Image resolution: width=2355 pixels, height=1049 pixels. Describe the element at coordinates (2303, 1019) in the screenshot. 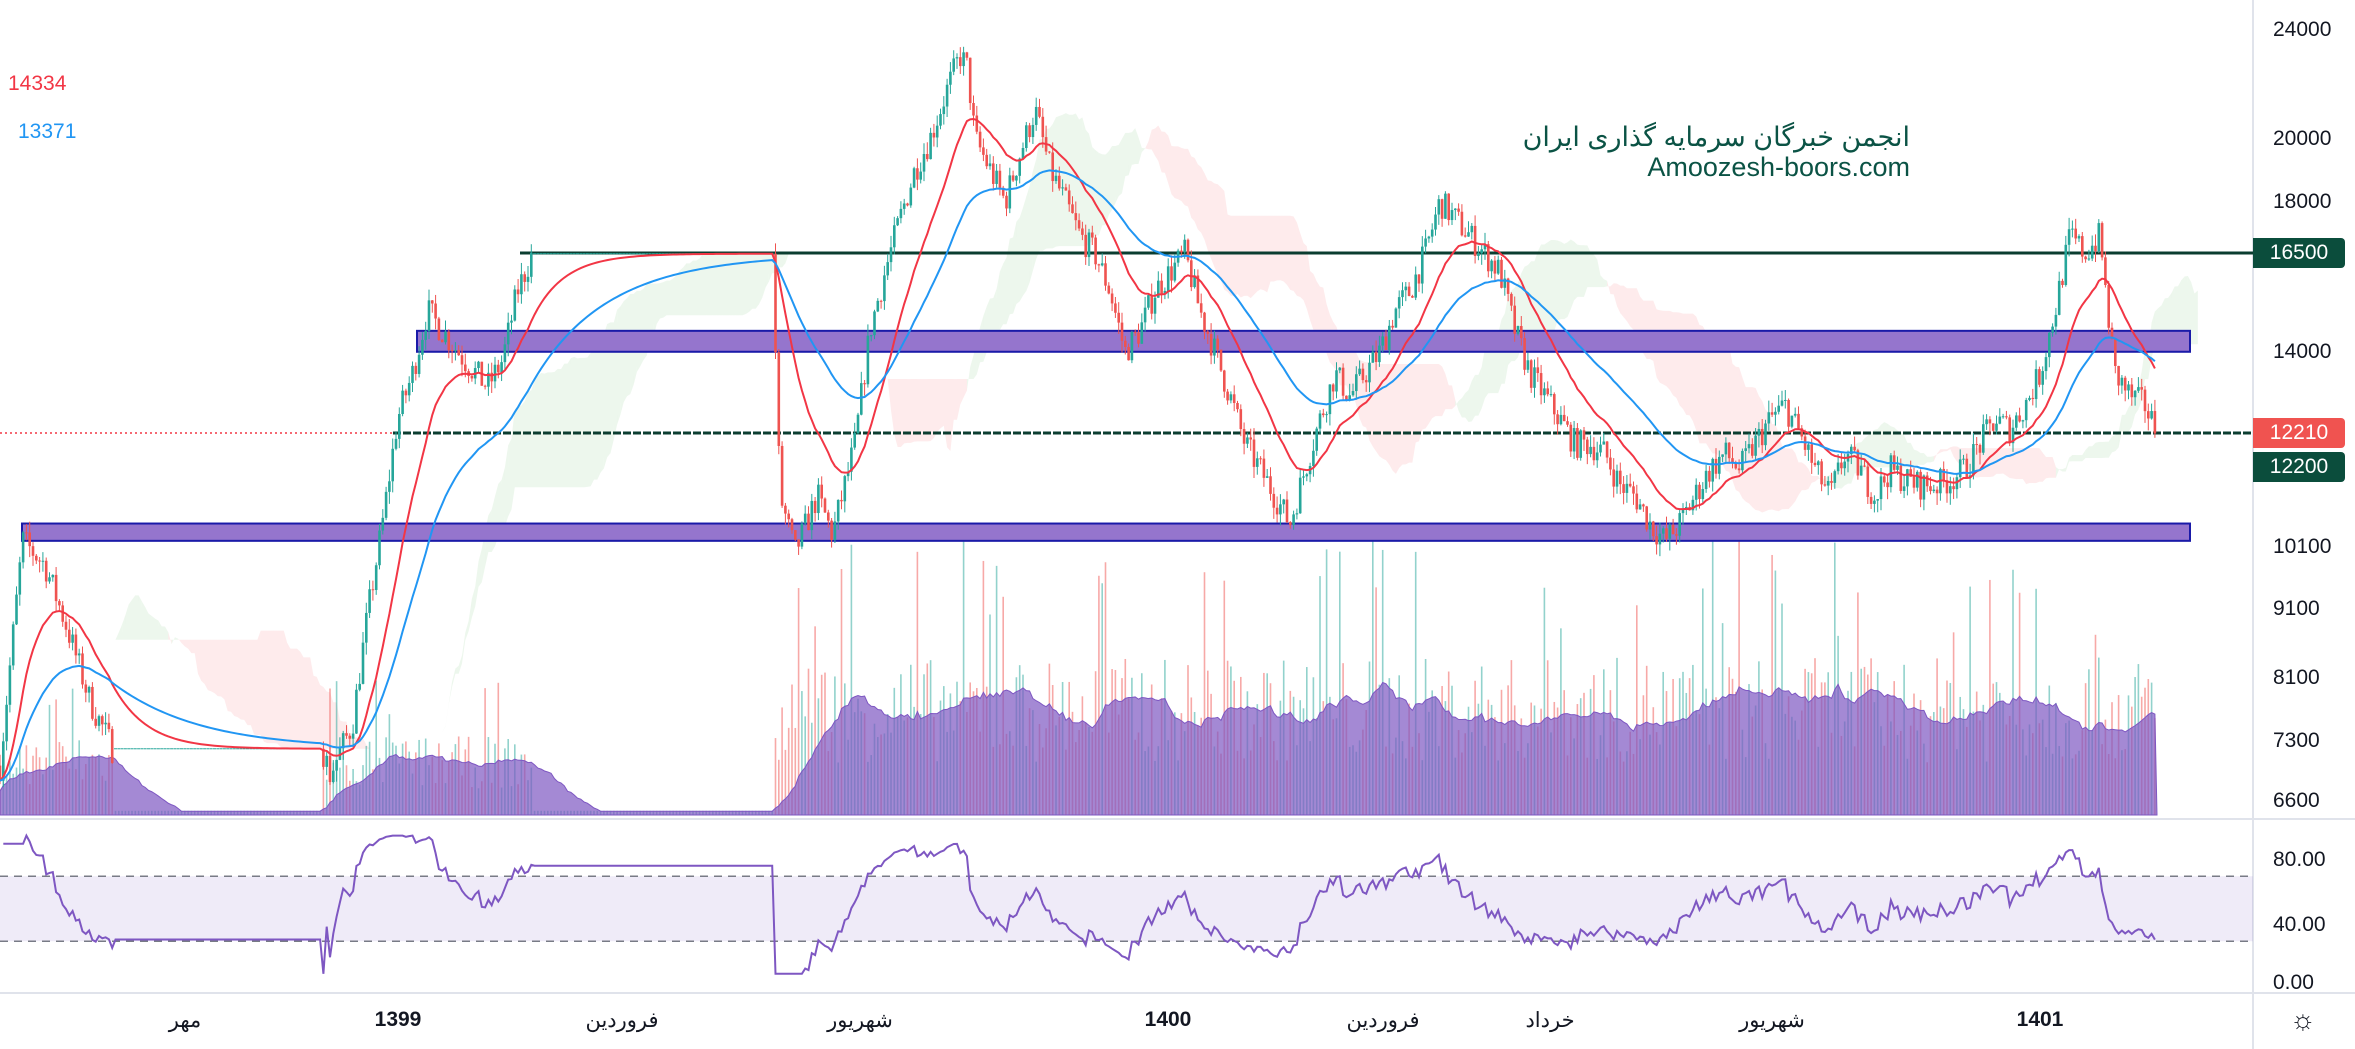

I see `gear-icon: ☼` at that location.